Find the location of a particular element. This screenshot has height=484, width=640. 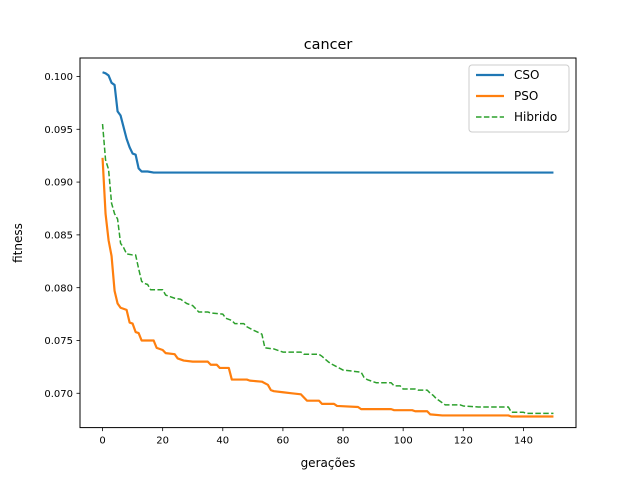

legend-items: CSO PSO Hibrido is located at coordinates (516, 96).